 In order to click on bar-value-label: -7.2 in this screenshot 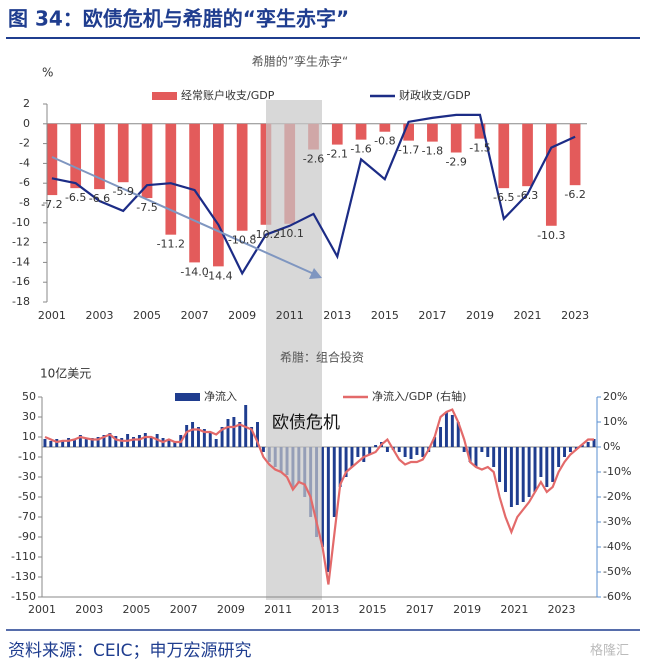, I will do `click(51, 204)`.